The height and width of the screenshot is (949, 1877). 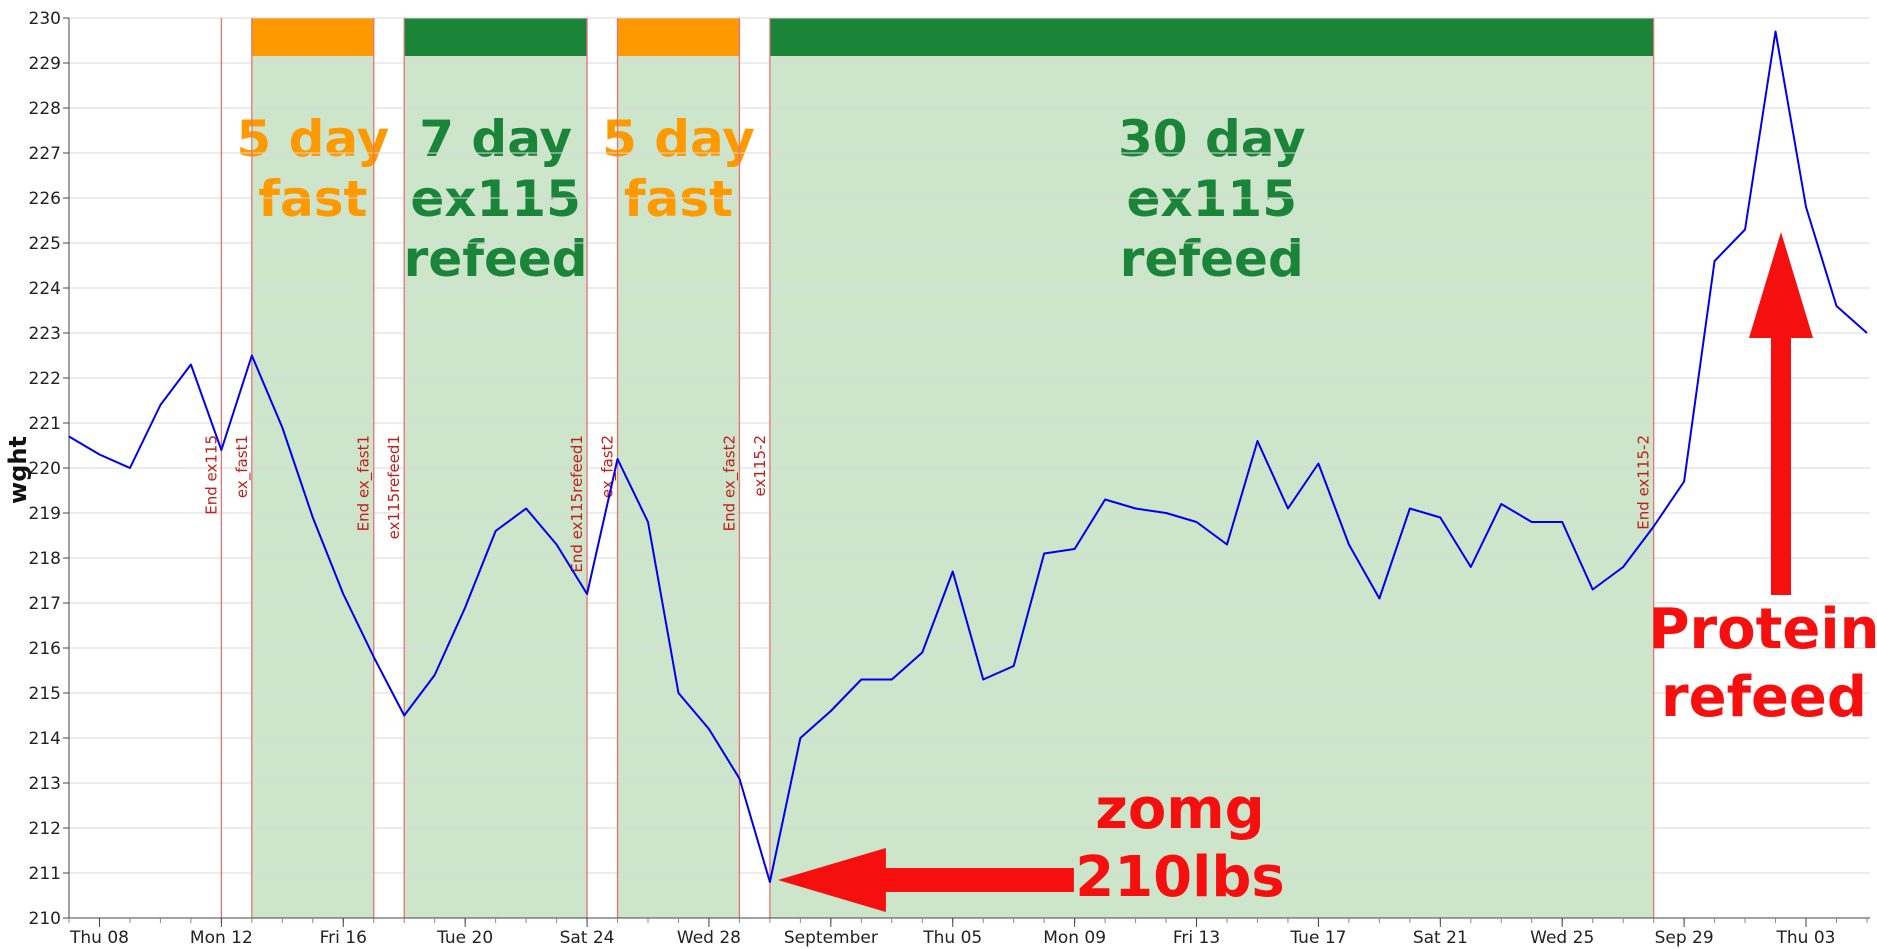 What do you see at coordinates (18, 470) in the screenshot?
I see `y-axis-label: wght` at bounding box center [18, 470].